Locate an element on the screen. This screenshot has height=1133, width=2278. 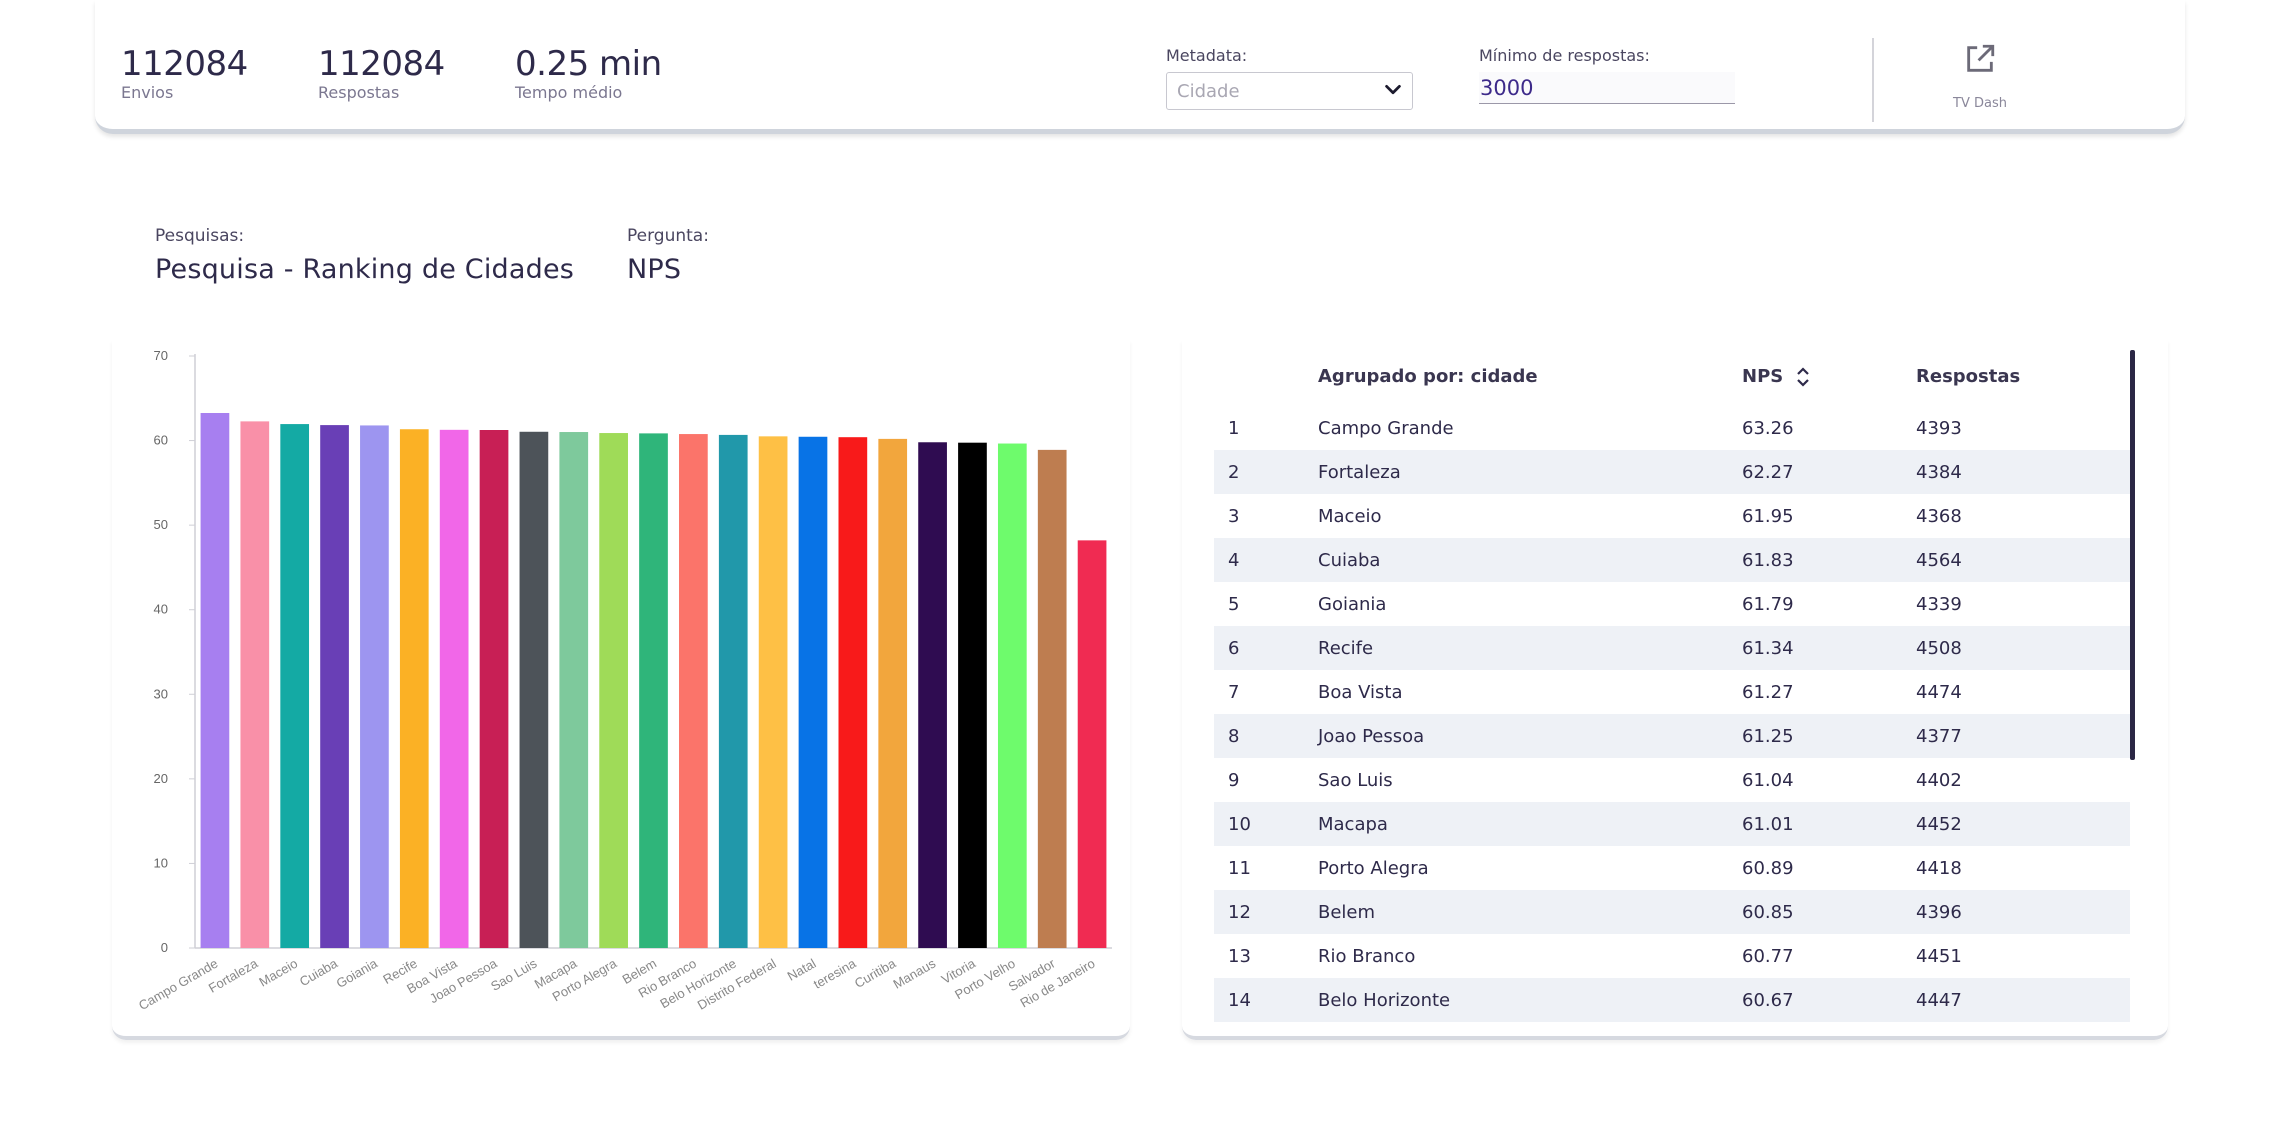
column-header-nps: NPS is located at coordinates (1776, 377).